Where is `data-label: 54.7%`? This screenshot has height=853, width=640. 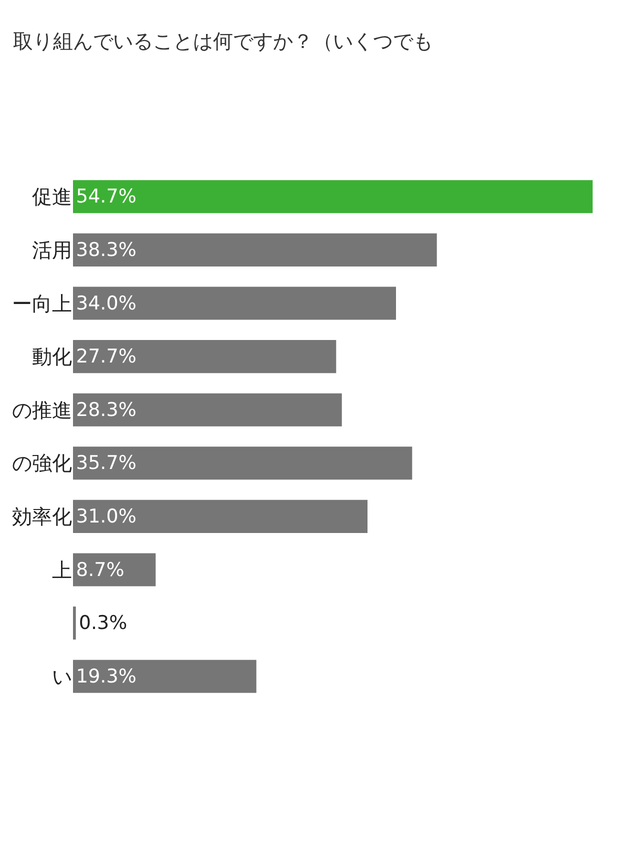 data-label: 54.7% is located at coordinates (106, 197).